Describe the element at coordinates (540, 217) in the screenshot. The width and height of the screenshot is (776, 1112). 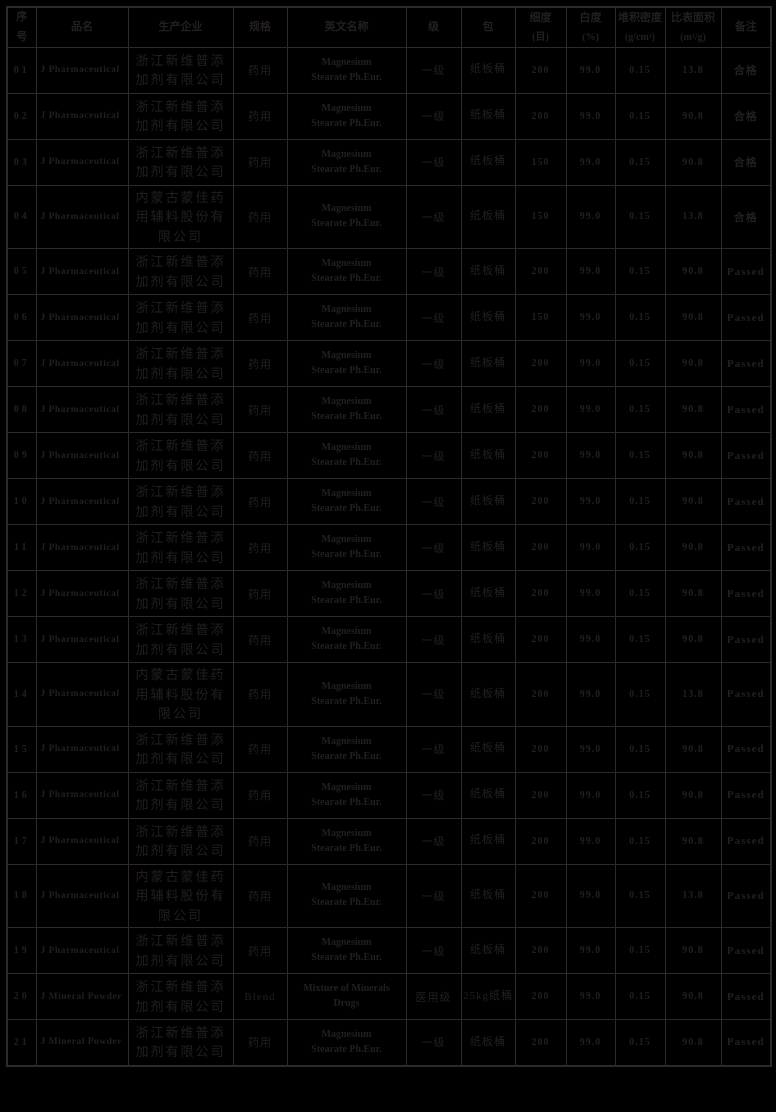
I see `cell-mesh: 150` at that location.